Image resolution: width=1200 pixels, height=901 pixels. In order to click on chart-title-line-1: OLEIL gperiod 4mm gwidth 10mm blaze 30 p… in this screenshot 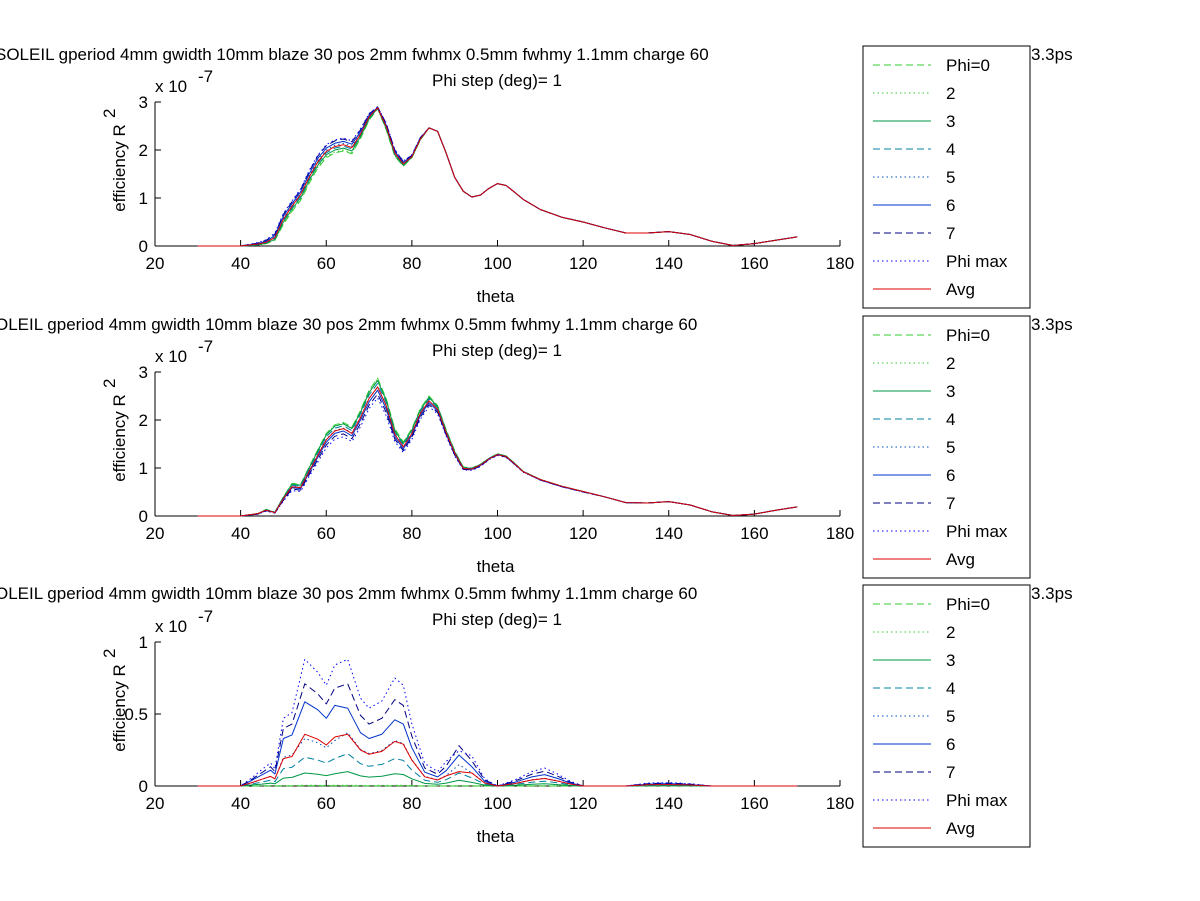, I will do `click(348, 593)`.